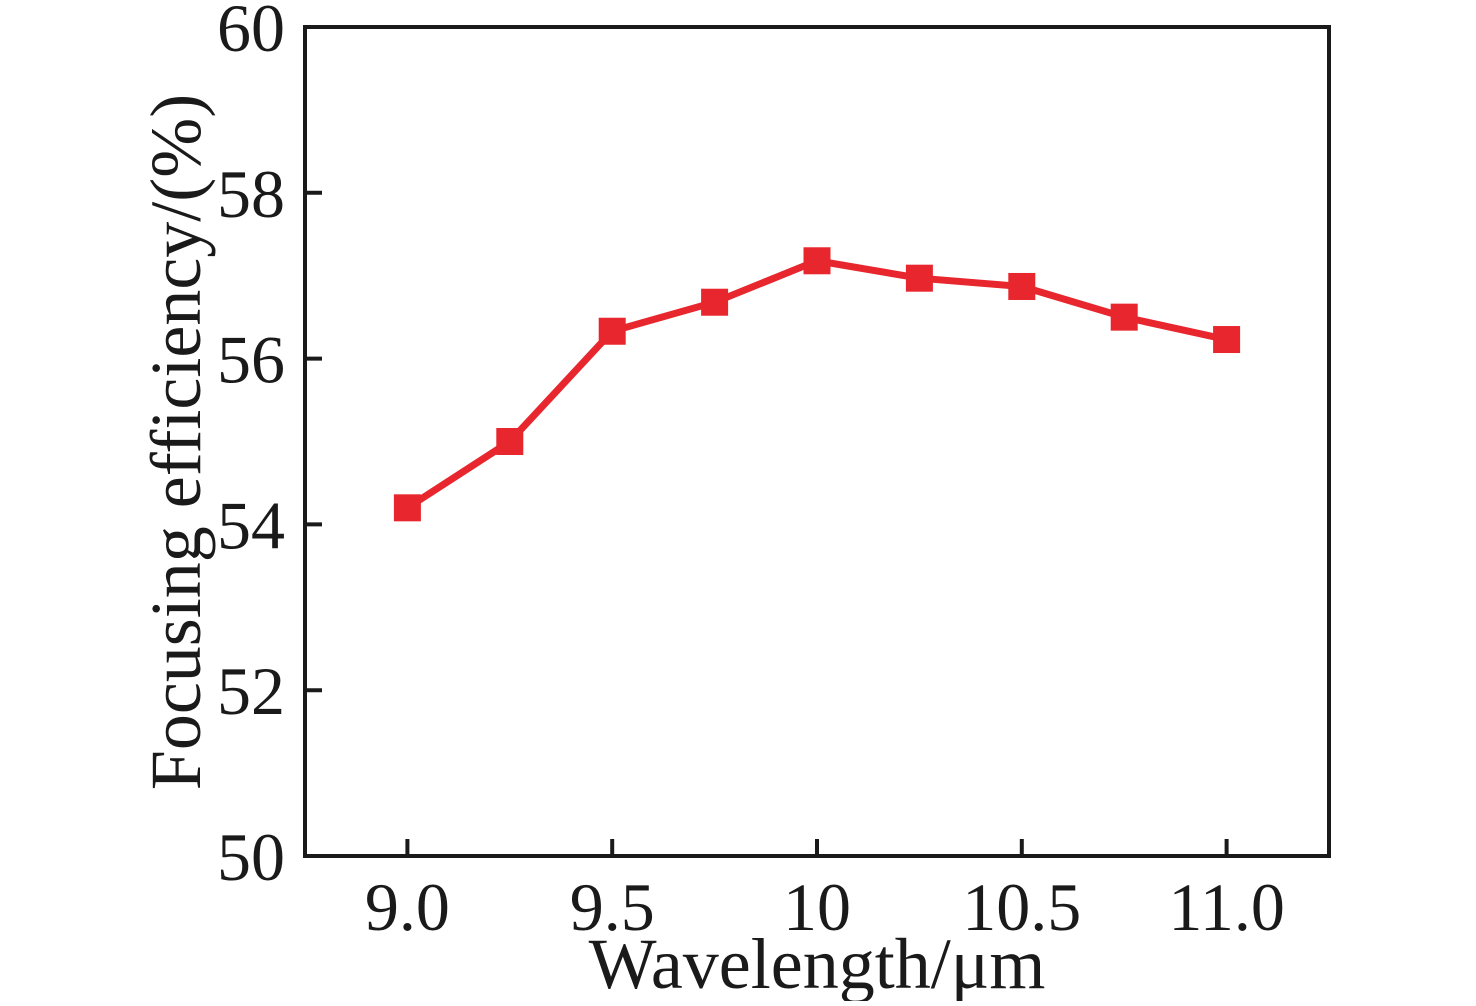 The height and width of the screenshot is (1006, 1476). What do you see at coordinates (612, 907) in the screenshot?
I see `x-tick-label: 9.5` at bounding box center [612, 907].